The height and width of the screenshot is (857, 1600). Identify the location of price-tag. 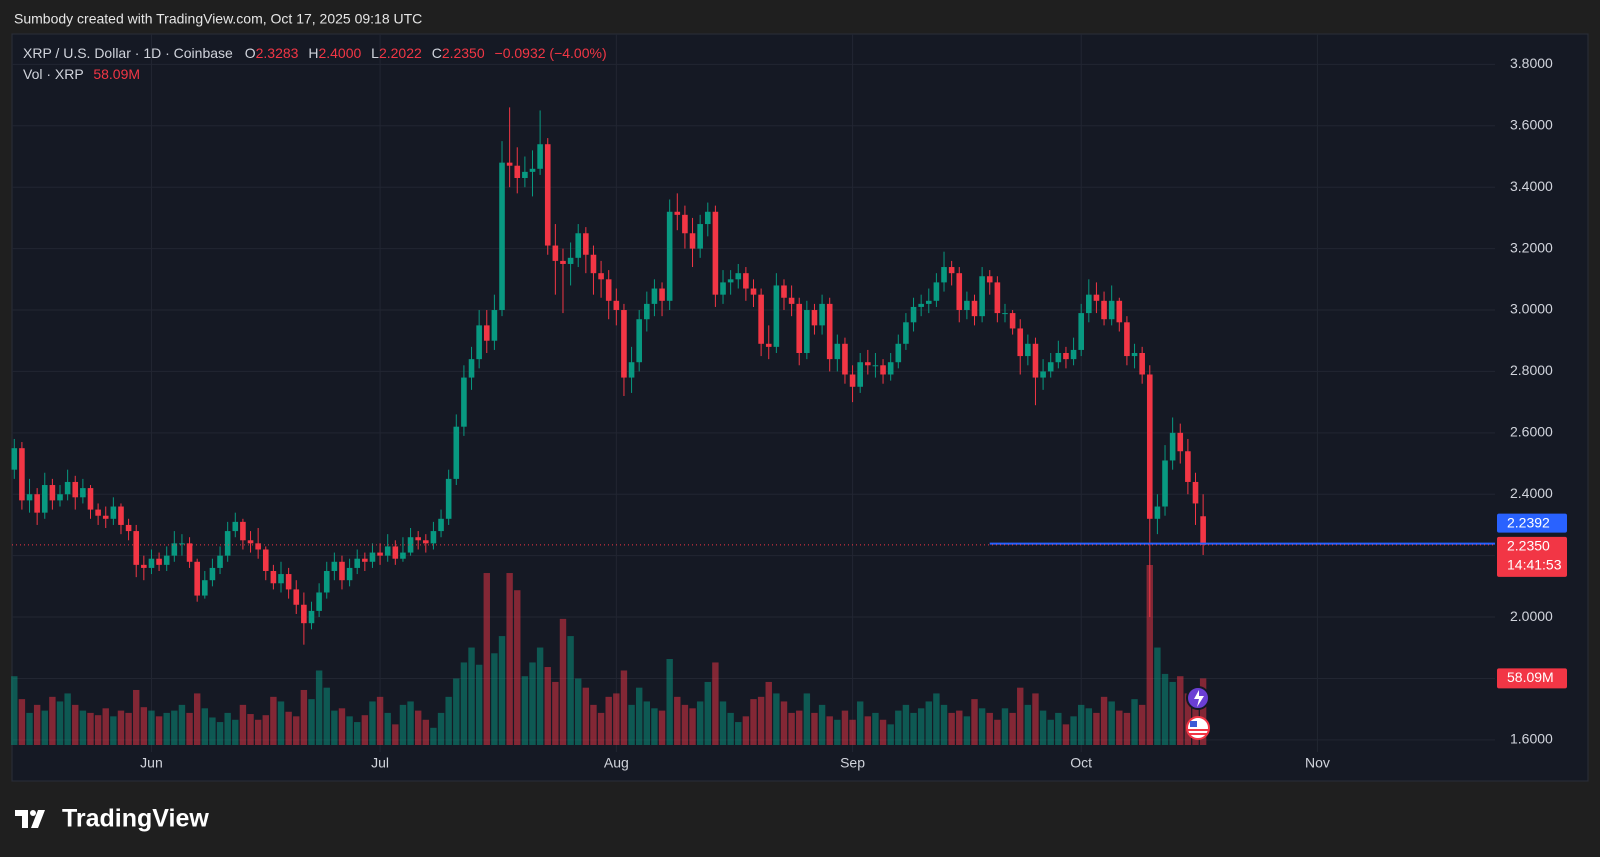
(1532, 556).